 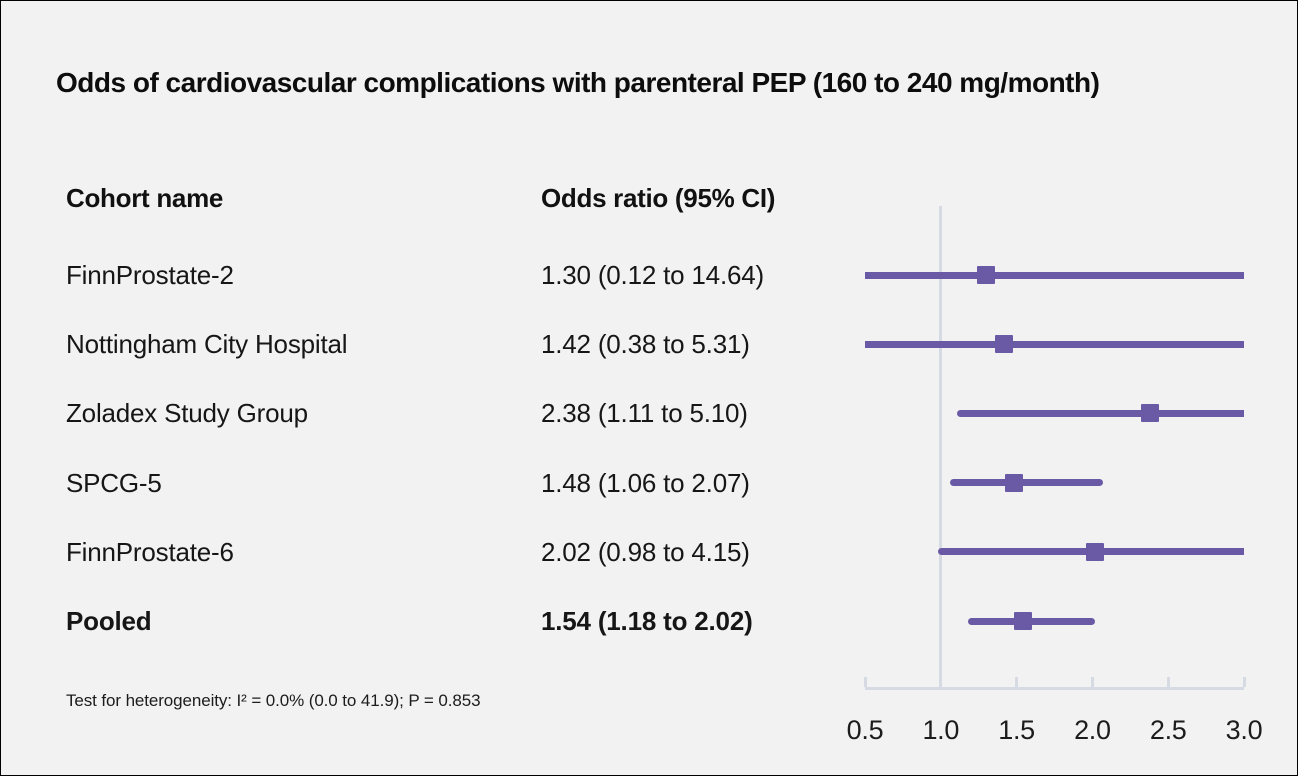 I want to click on cohort-label: SPCG-5, so click(x=114, y=482).